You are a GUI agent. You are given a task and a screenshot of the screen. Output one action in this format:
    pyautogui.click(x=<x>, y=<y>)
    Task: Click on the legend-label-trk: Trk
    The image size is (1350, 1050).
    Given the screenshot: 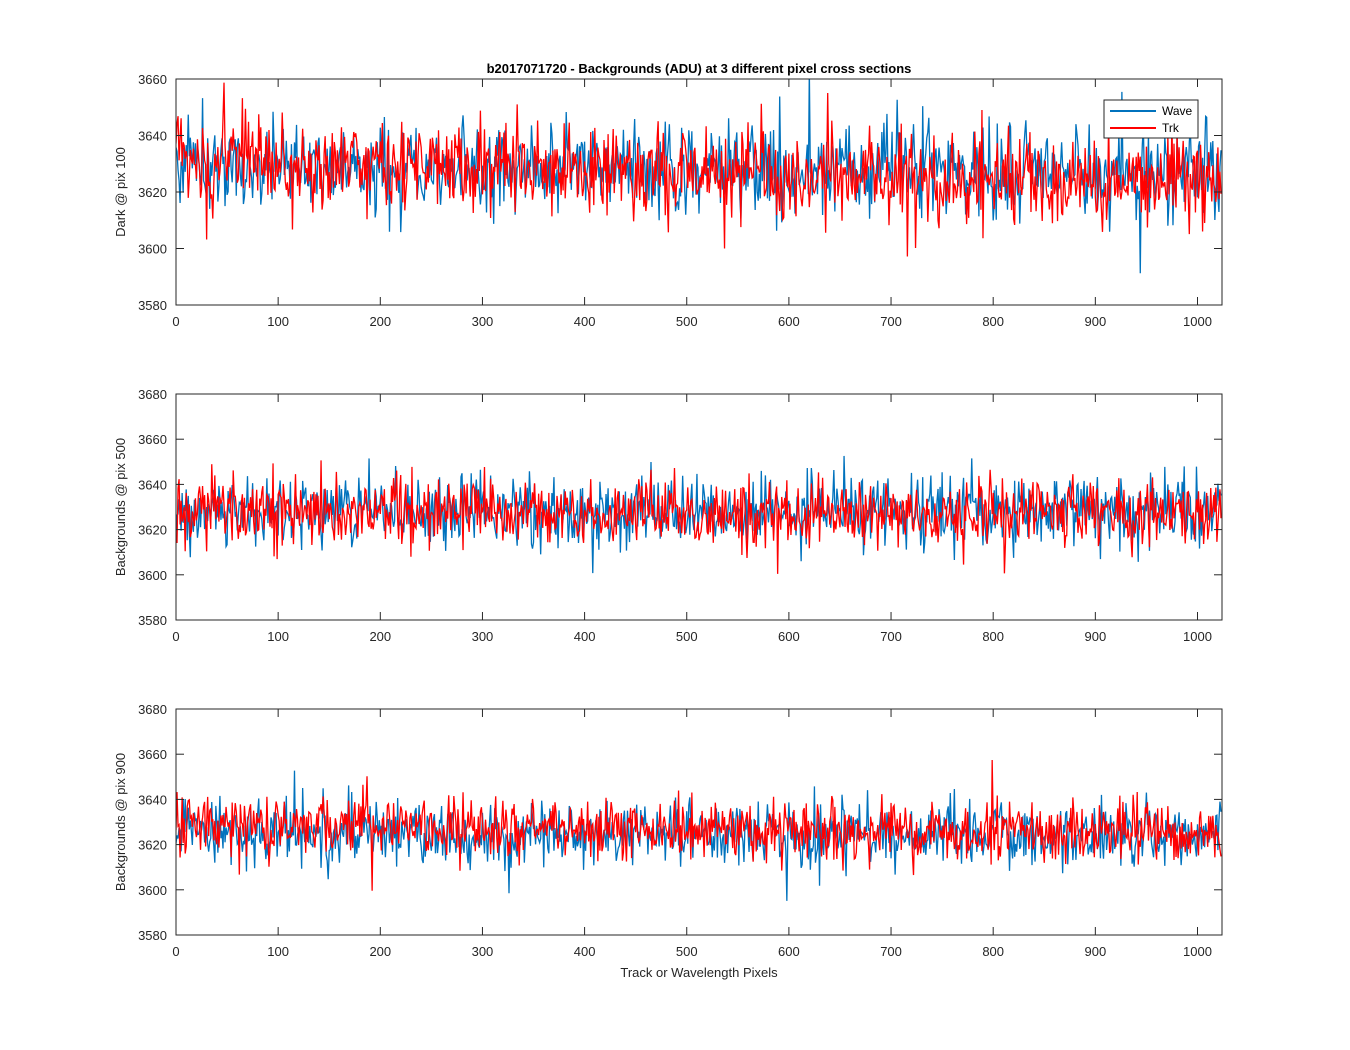 What is the action you would take?
    pyautogui.click(x=1171, y=128)
    